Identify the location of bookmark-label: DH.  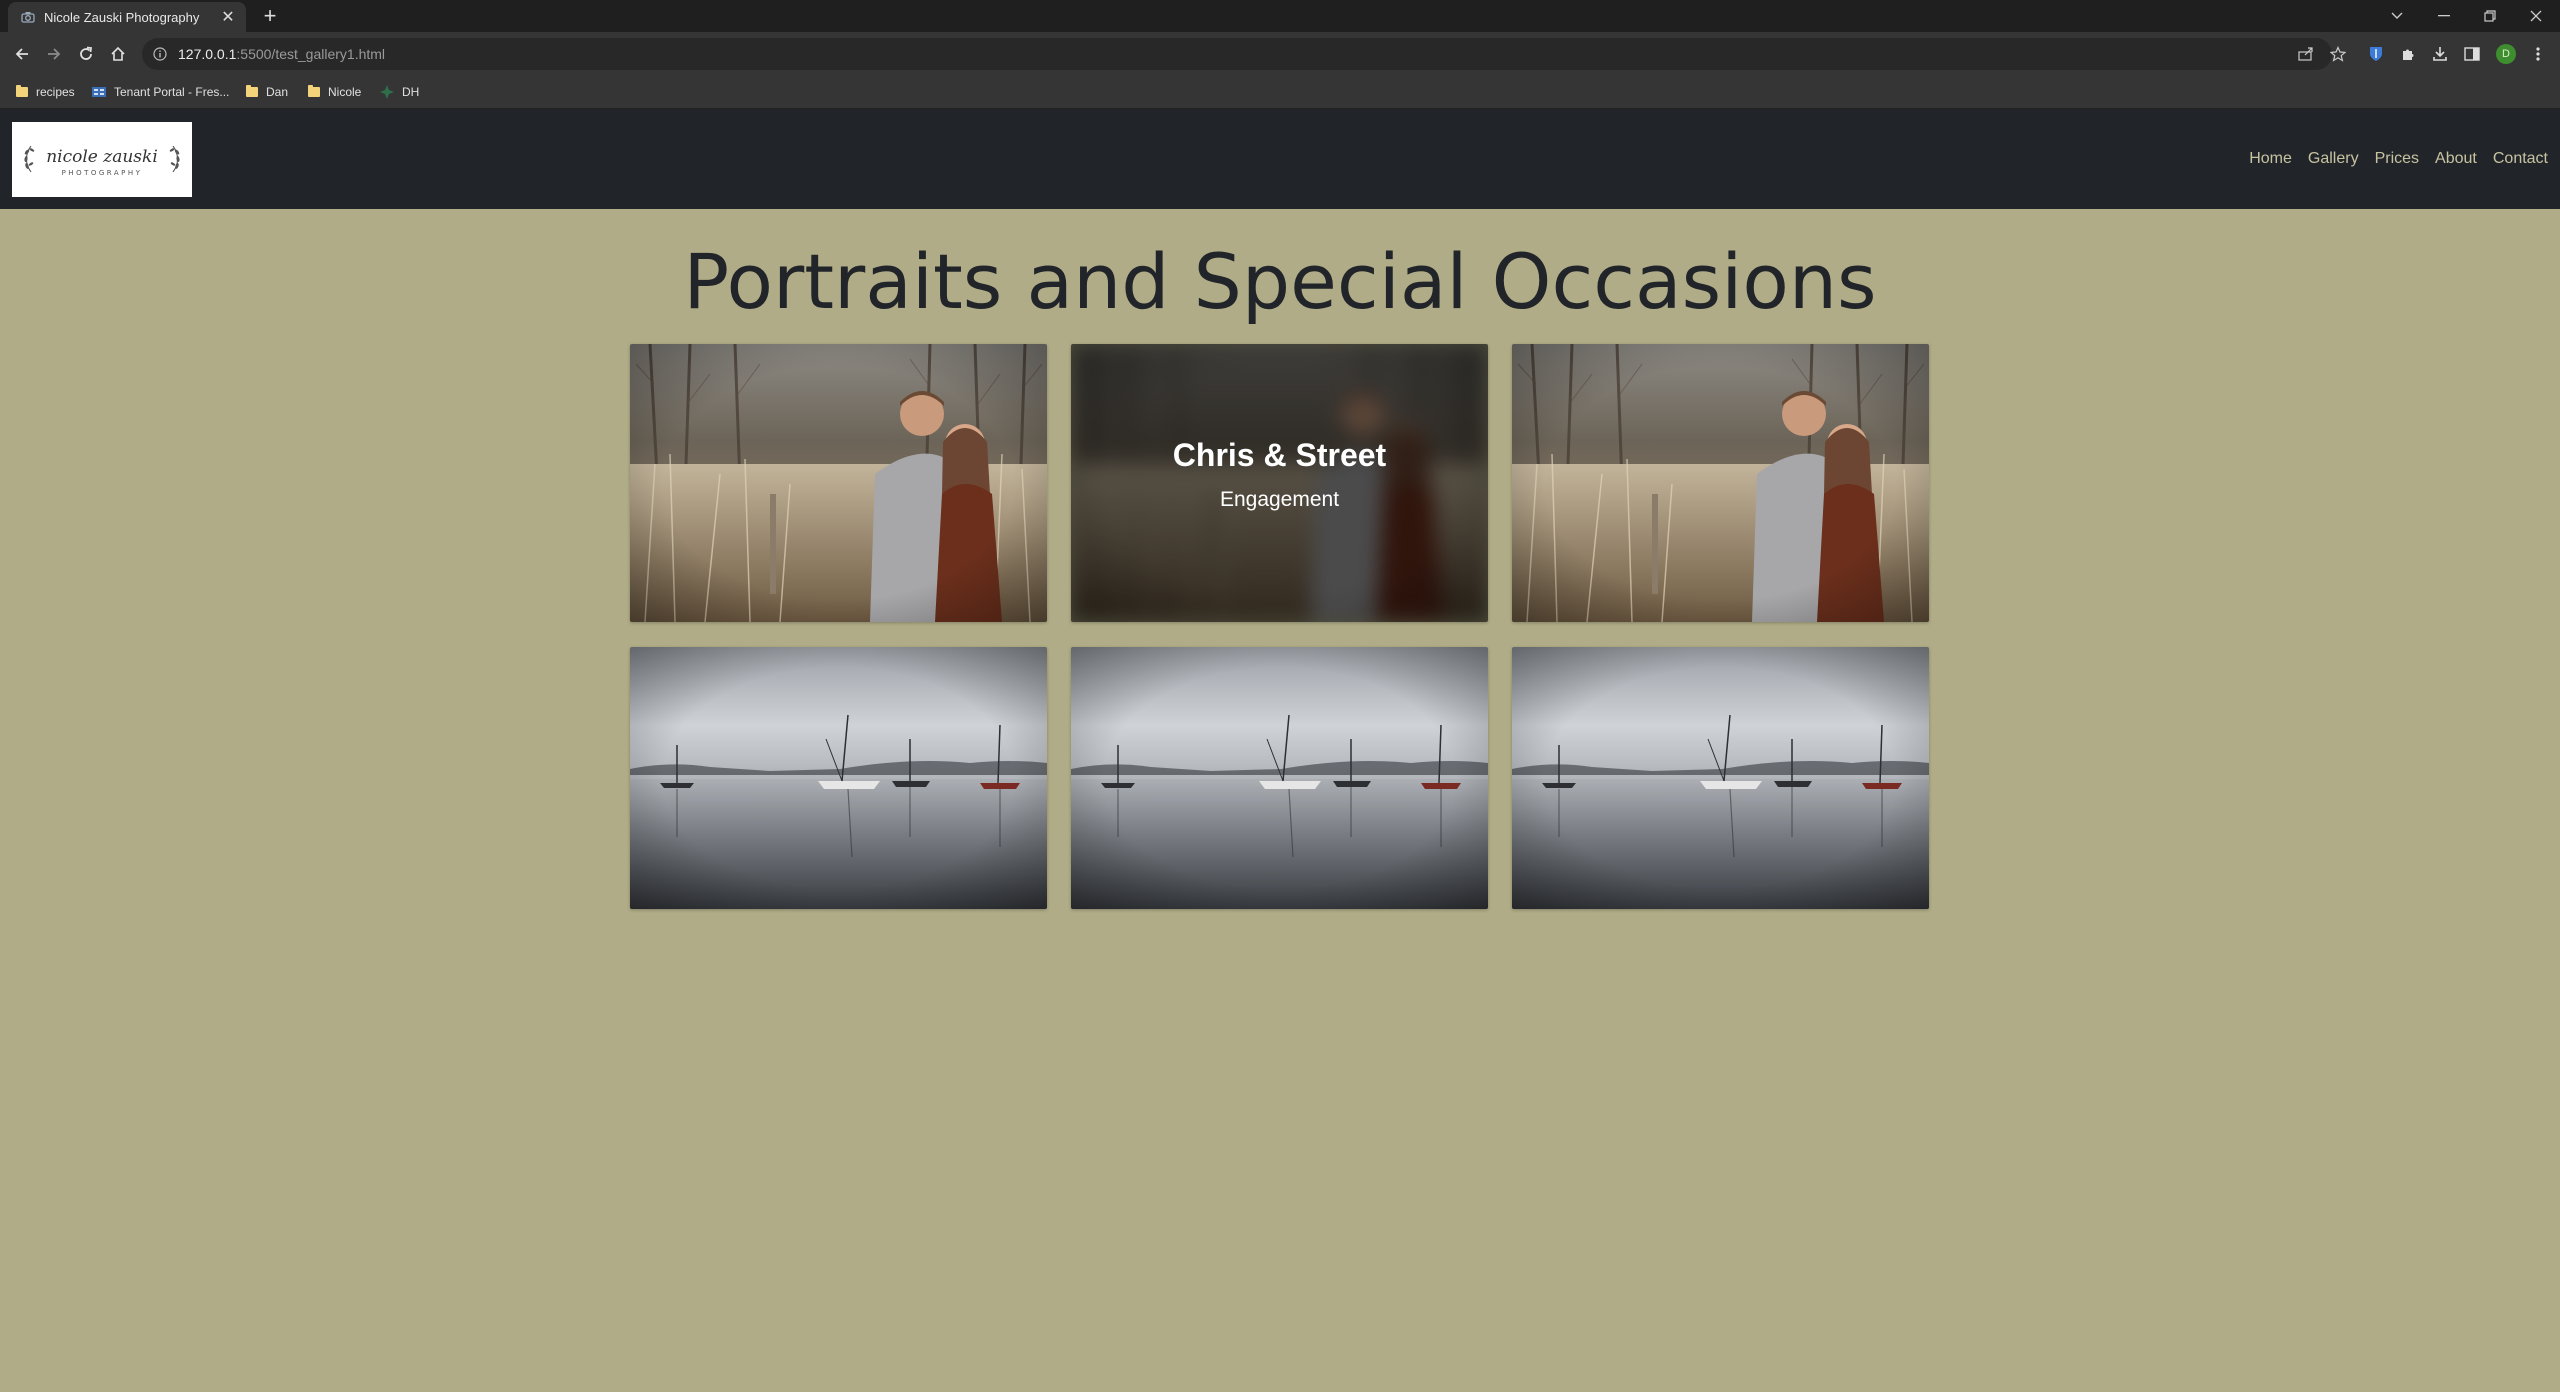
(411, 92).